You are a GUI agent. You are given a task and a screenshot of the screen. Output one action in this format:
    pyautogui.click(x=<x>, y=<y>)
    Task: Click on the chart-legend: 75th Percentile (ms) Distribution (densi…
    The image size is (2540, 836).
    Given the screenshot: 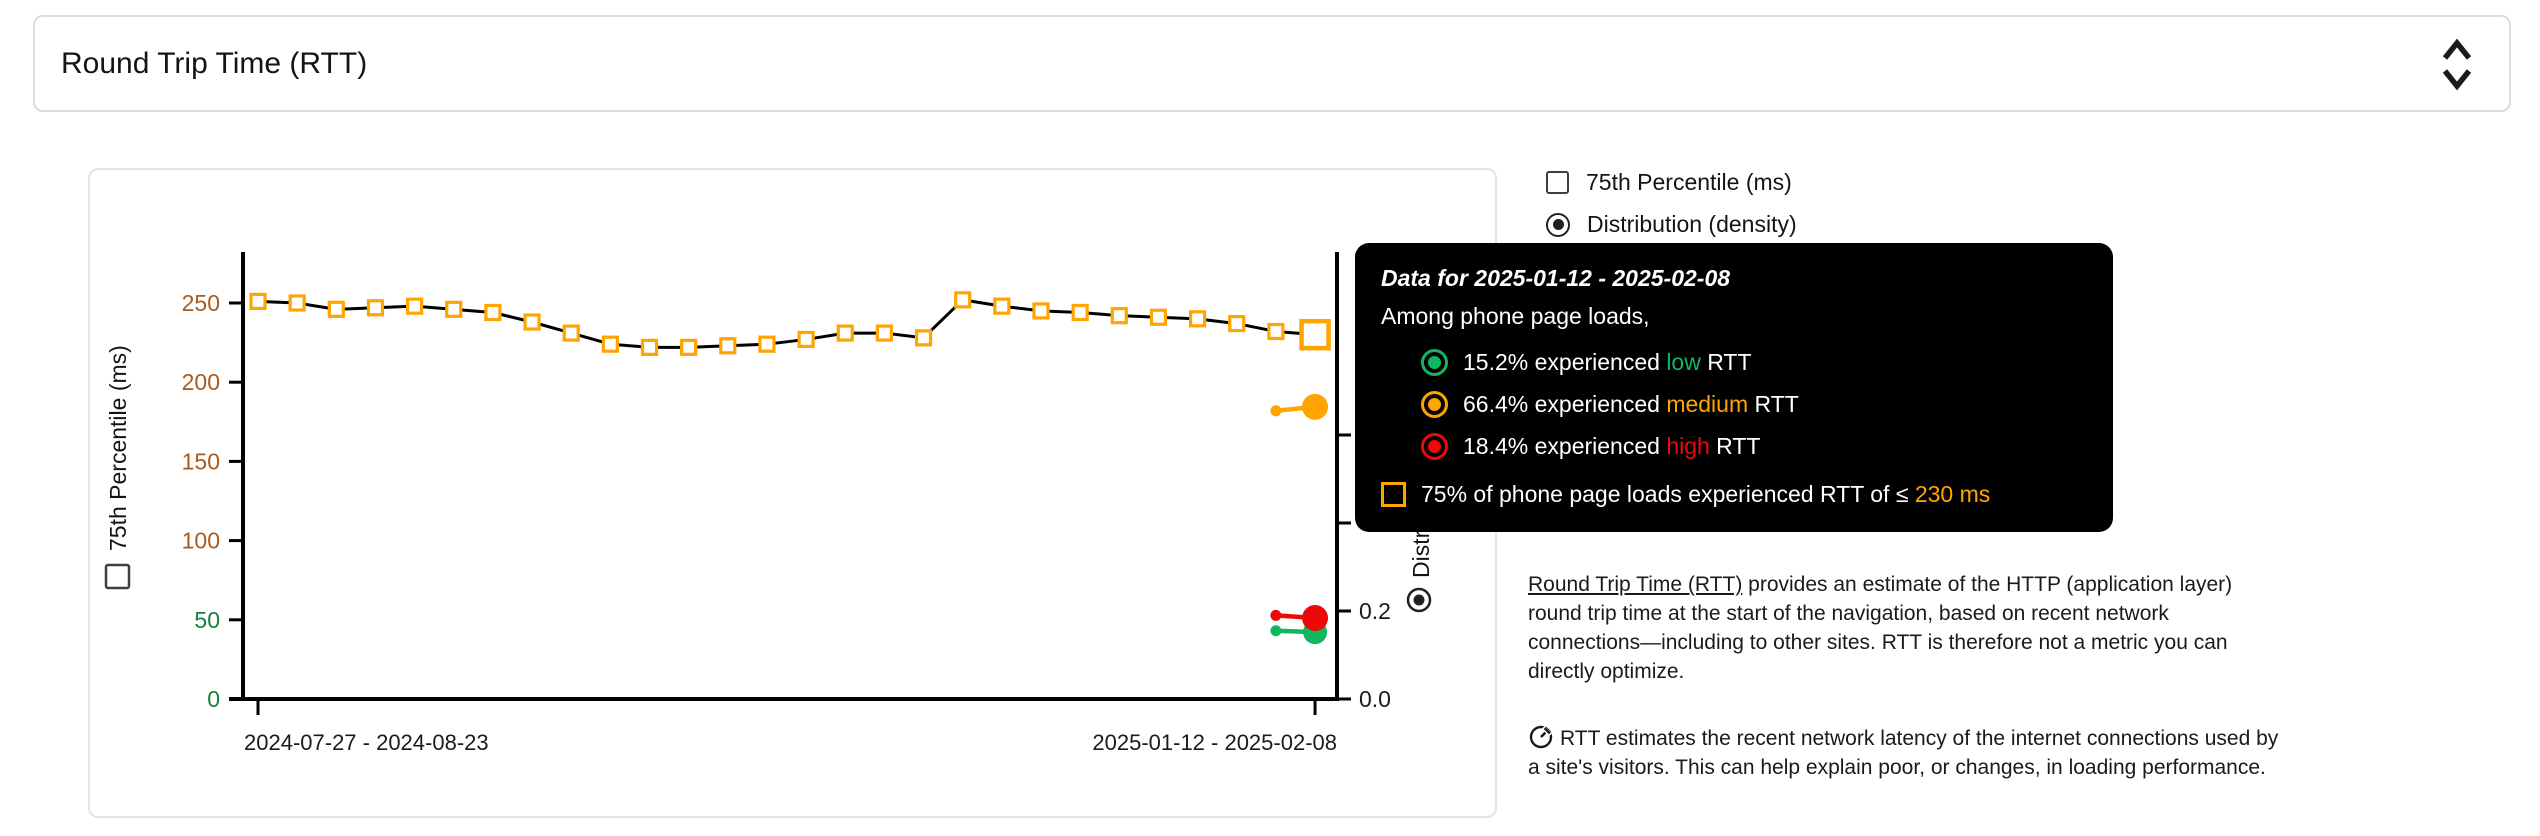 What is the action you would take?
    pyautogui.click(x=1671, y=203)
    